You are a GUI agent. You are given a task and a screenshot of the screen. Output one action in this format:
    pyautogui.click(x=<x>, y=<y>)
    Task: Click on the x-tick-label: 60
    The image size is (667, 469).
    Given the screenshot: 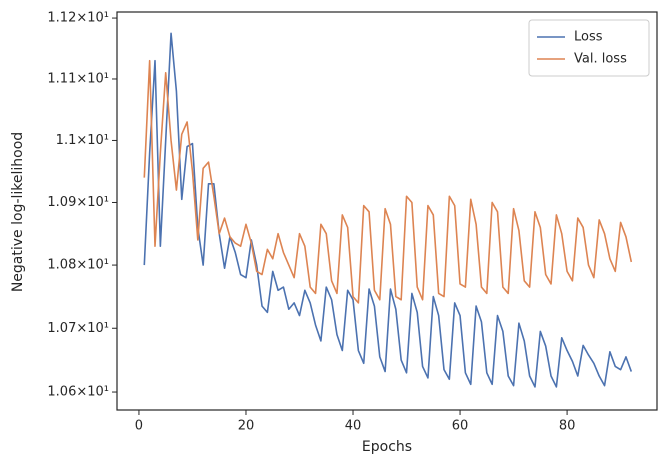 What is the action you would take?
    pyautogui.click(x=460, y=426)
    